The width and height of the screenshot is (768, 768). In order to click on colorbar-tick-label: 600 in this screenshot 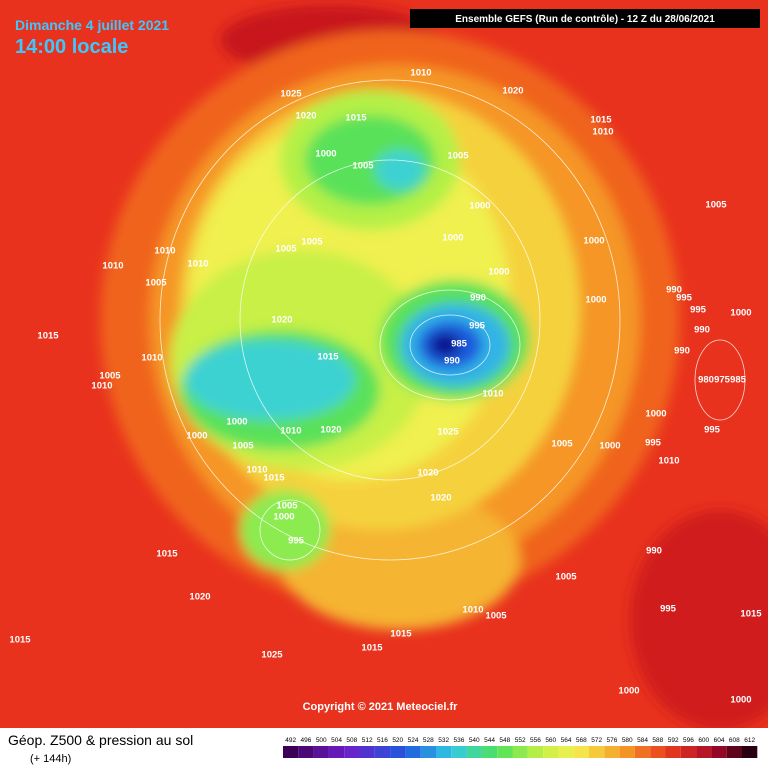, I will do `click(703, 740)`.